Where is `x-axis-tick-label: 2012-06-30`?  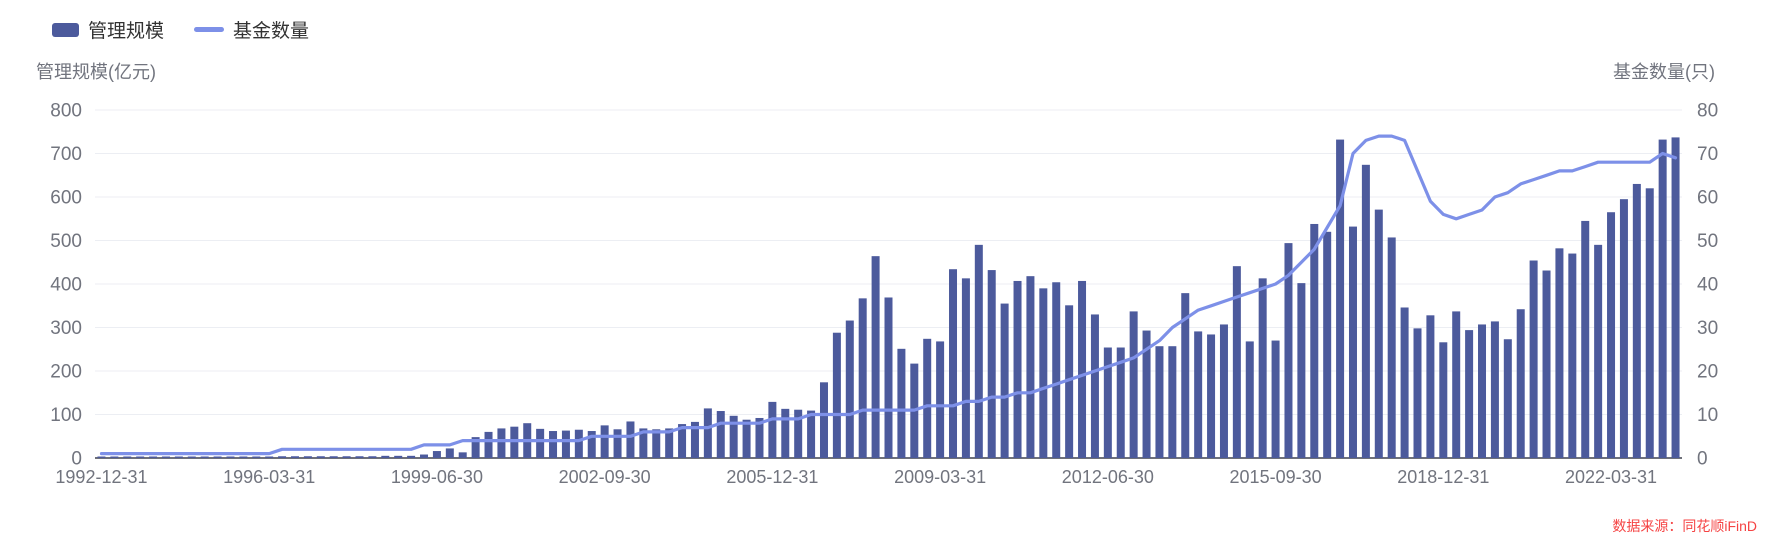 x-axis-tick-label: 2012-06-30 is located at coordinates (1108, 477).